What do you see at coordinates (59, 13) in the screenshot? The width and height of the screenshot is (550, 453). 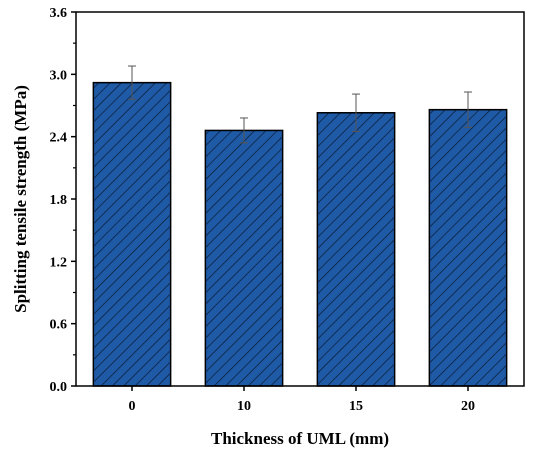 I see `y-tick-label-3.6: 3.6` at bounding box center [59, 13].